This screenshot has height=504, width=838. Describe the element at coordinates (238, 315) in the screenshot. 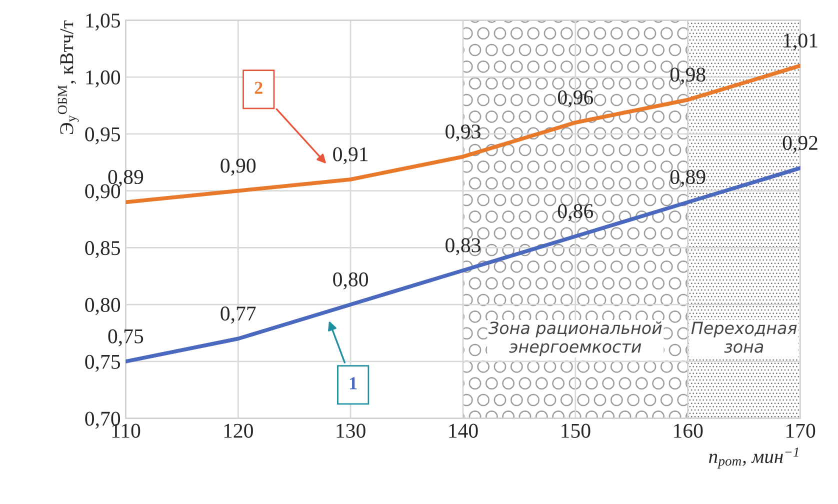

I see `data-label: 0,77` at that location.